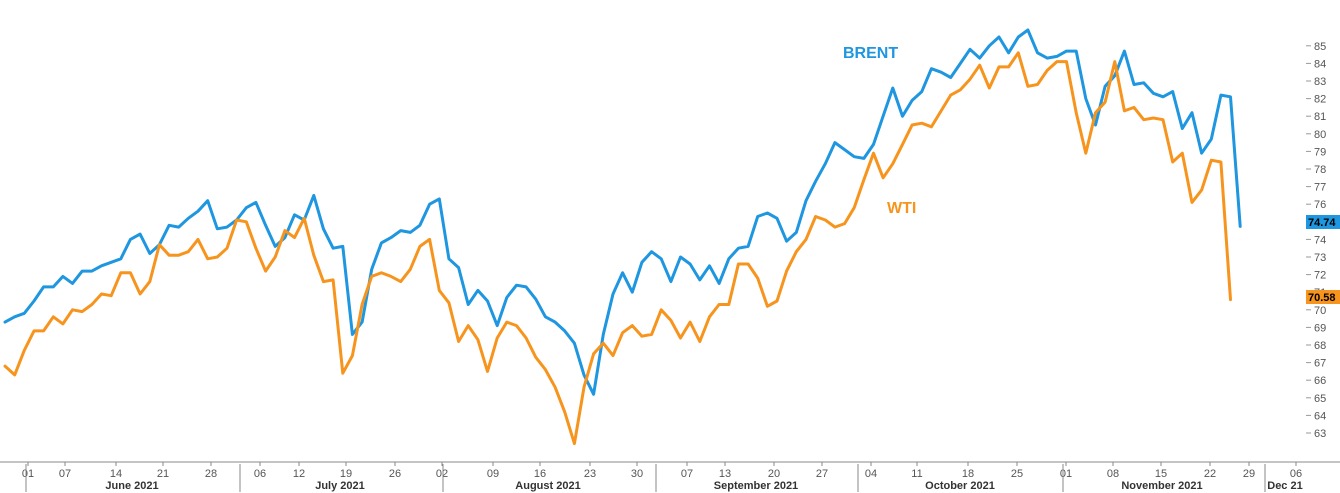 This screenshot has height=493, width=1340. Describe the element at coordinates (1320, 434) in the screenshot. I see `y-tick-label: 63` at that location.